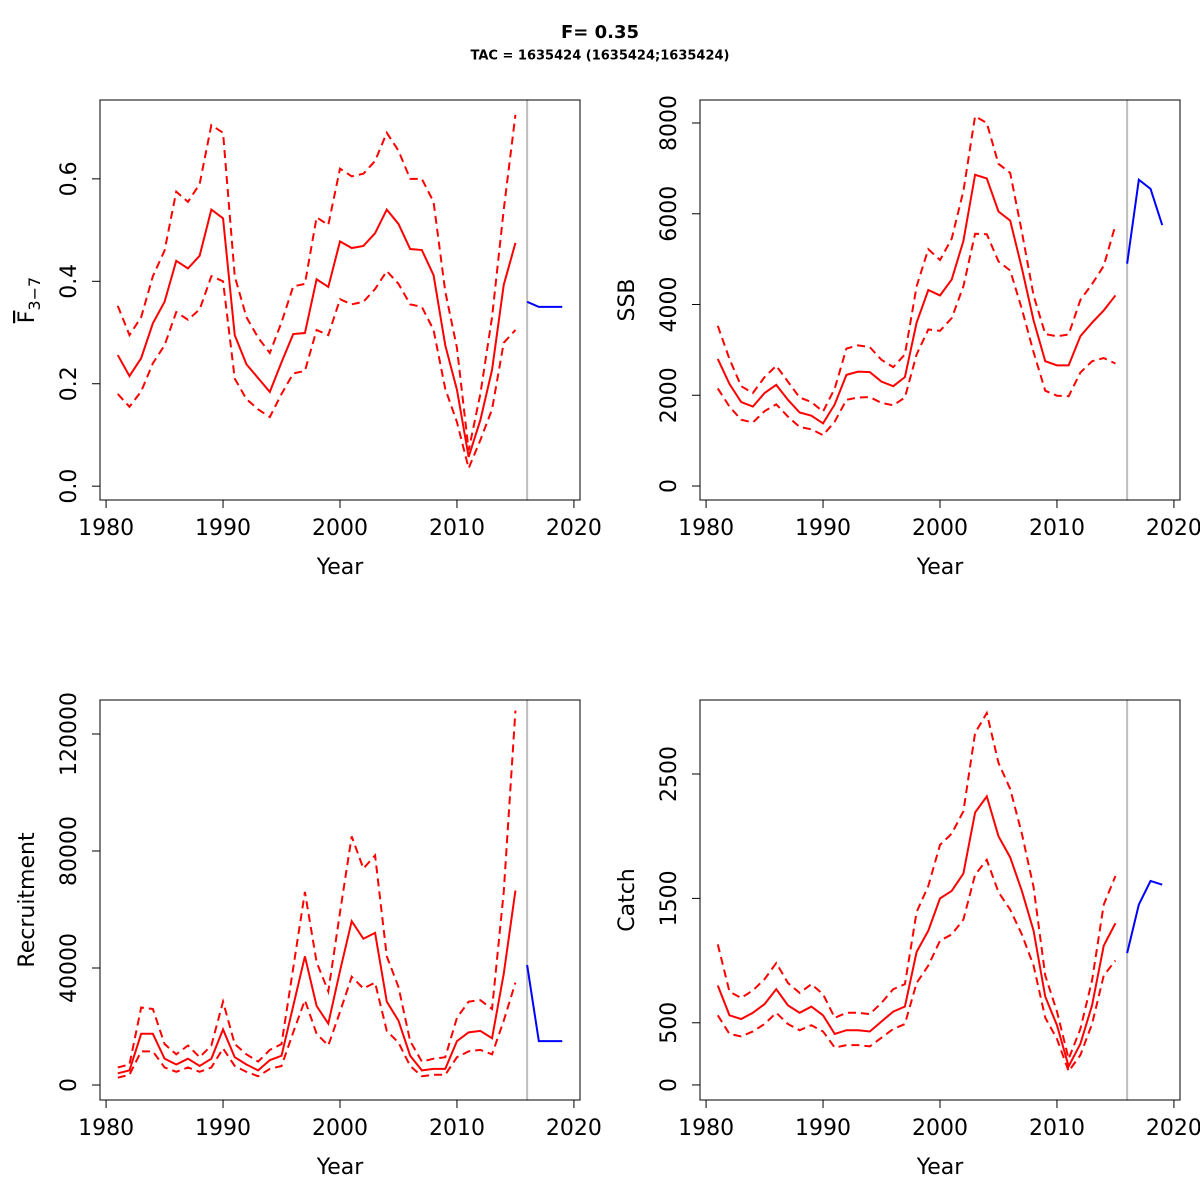 The width and height of the screenshot is (1200, 1200). Describe the element at coordinates (669, 1023) in the screenshot. I see `y-tick-label: 500` at that location.